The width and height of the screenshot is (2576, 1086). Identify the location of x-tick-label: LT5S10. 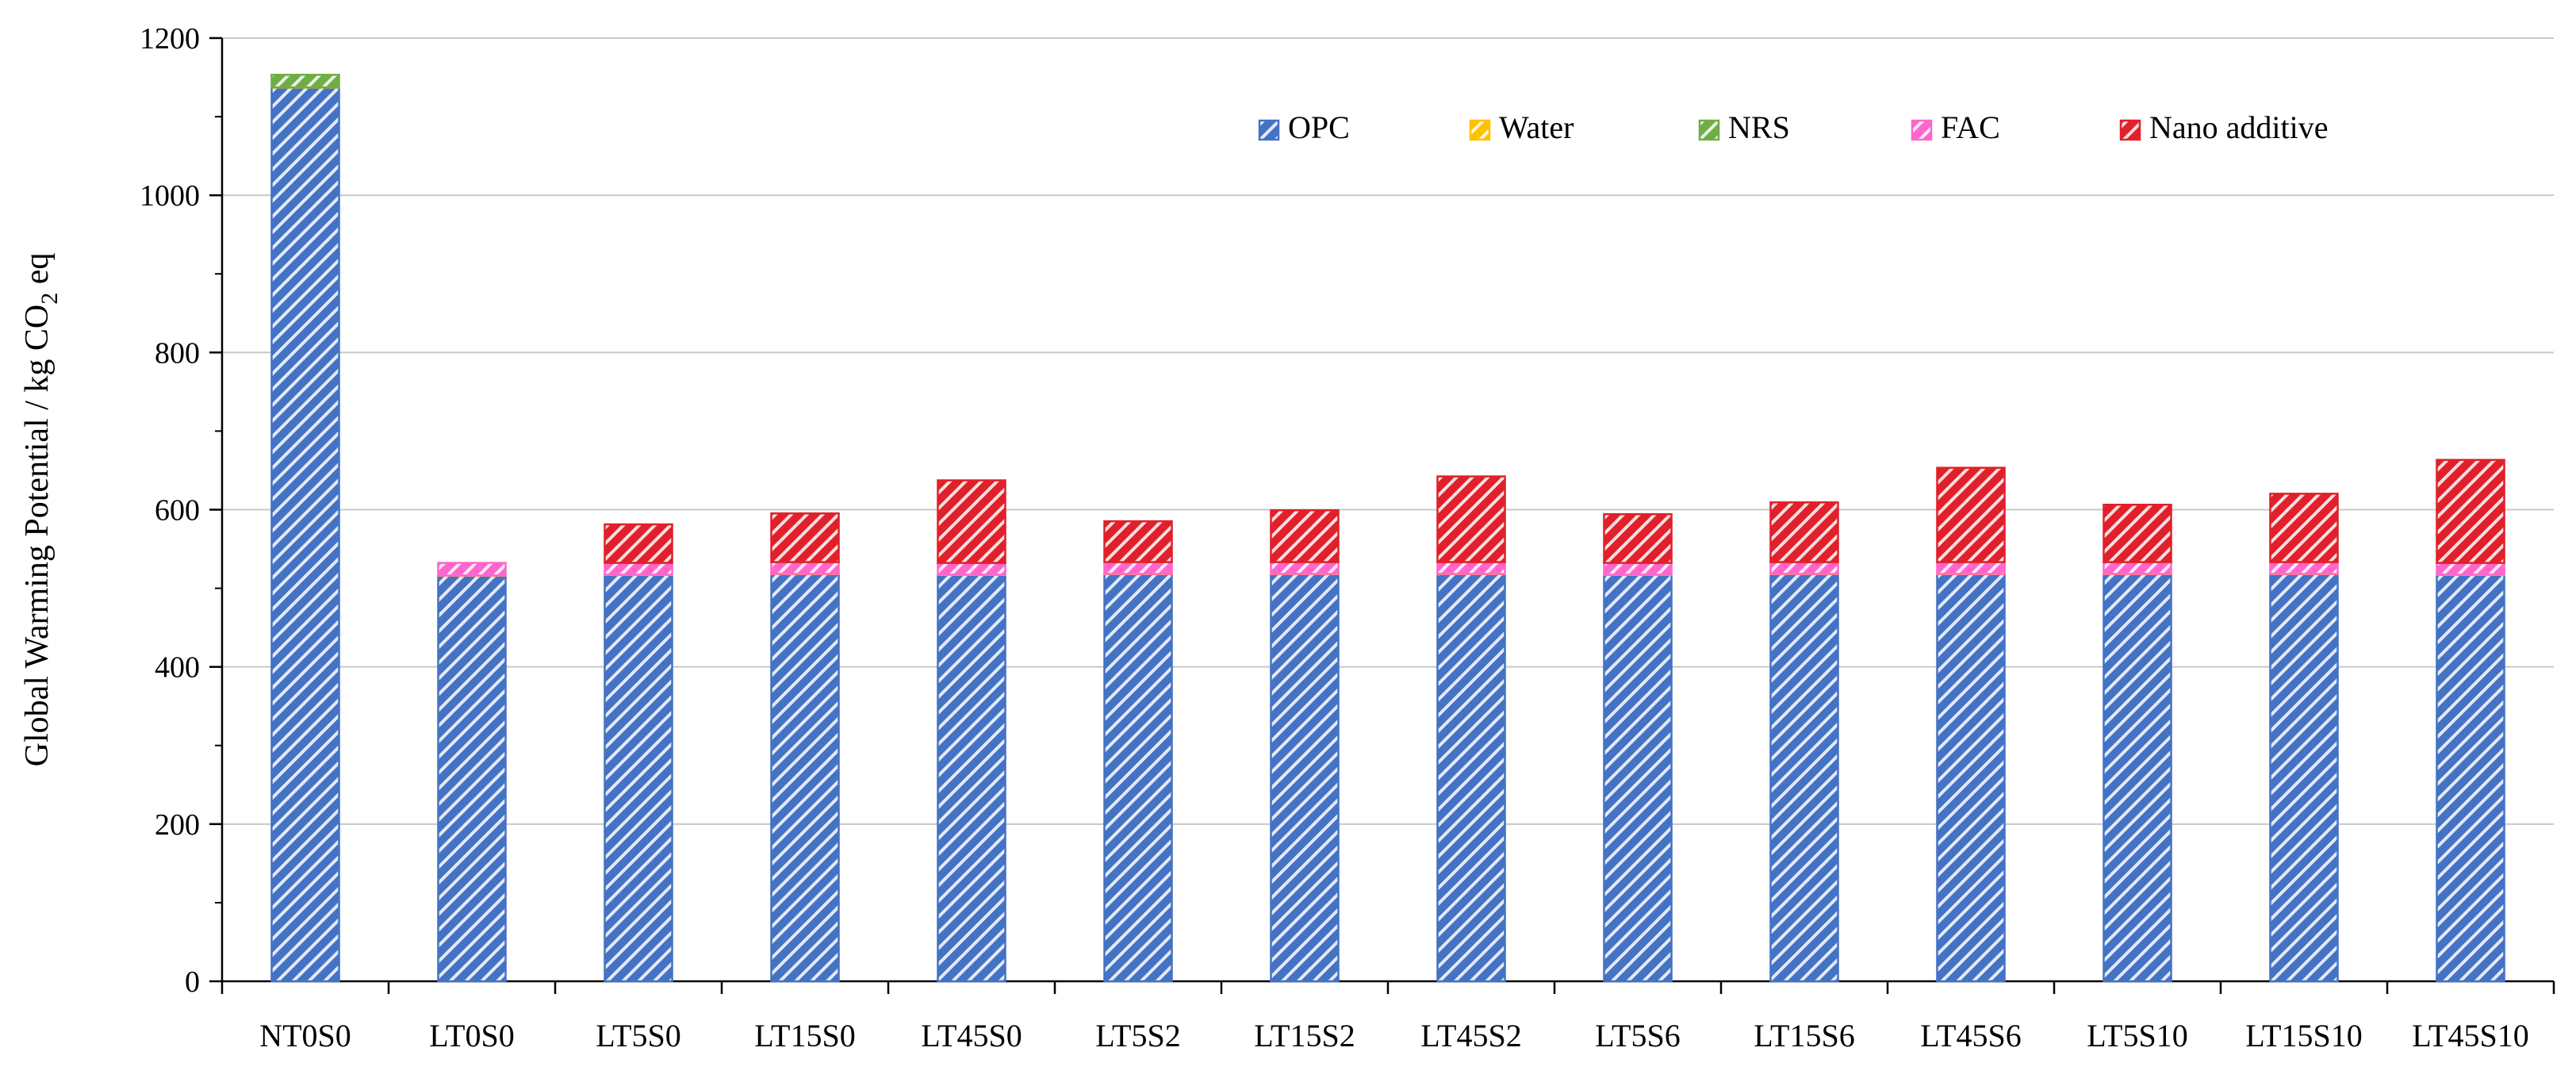
(2137, 1035).